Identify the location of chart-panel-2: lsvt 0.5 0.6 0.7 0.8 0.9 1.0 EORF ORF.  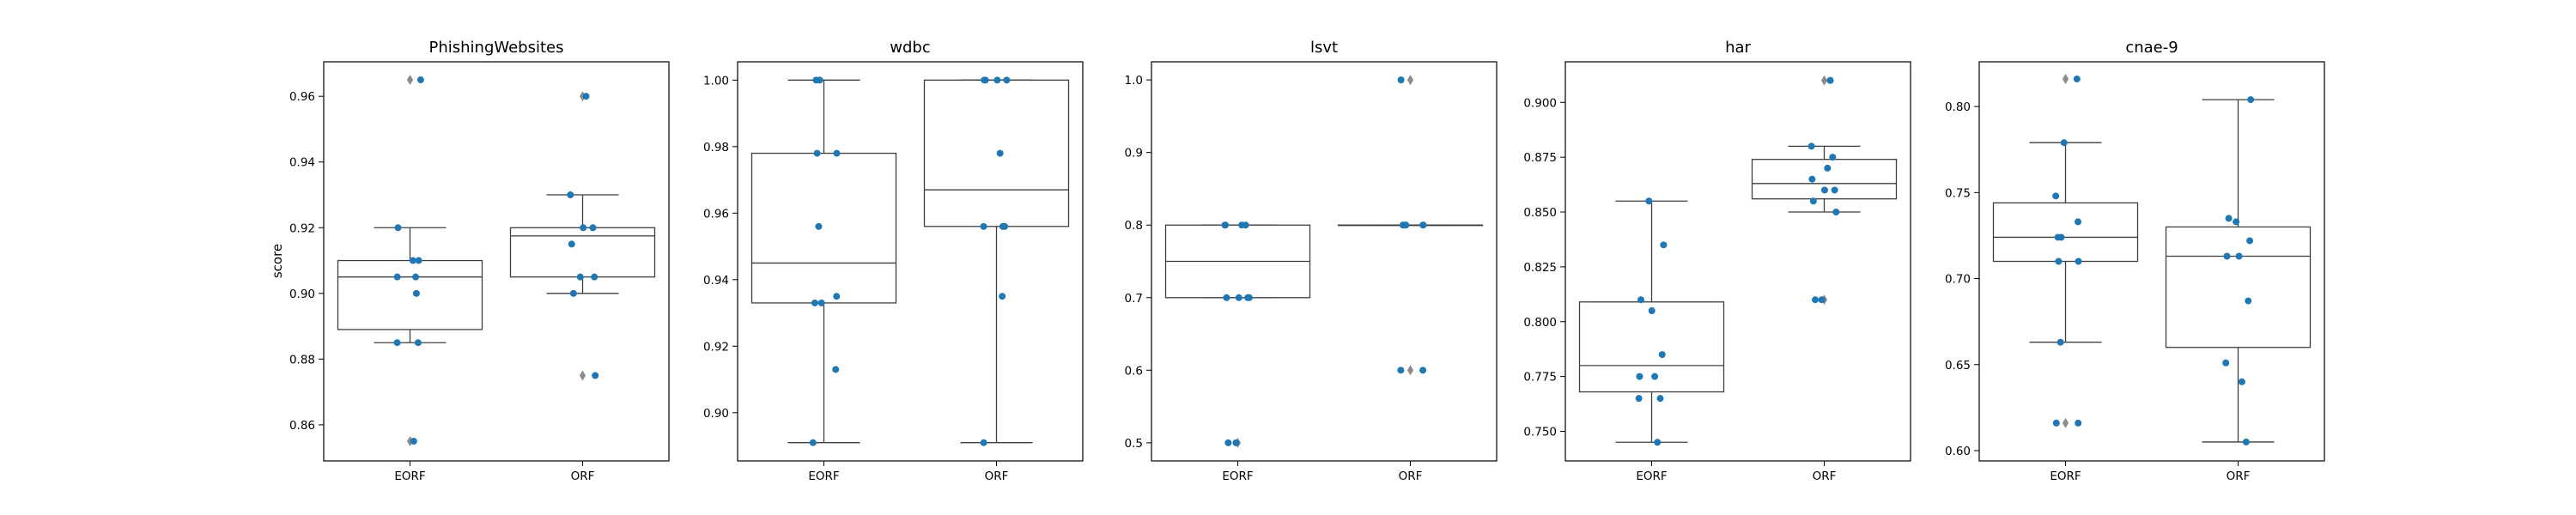
(1312, 261).